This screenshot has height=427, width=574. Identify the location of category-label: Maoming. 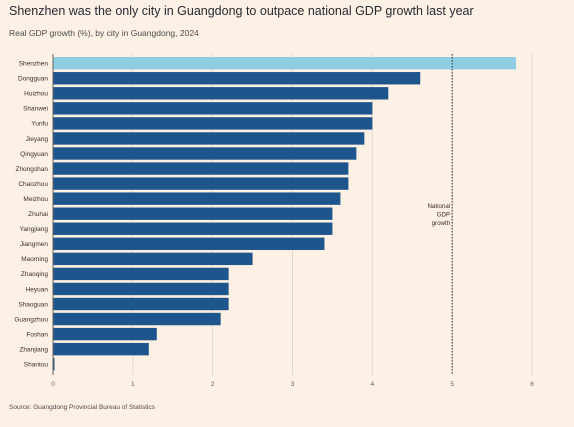
(34, 259).